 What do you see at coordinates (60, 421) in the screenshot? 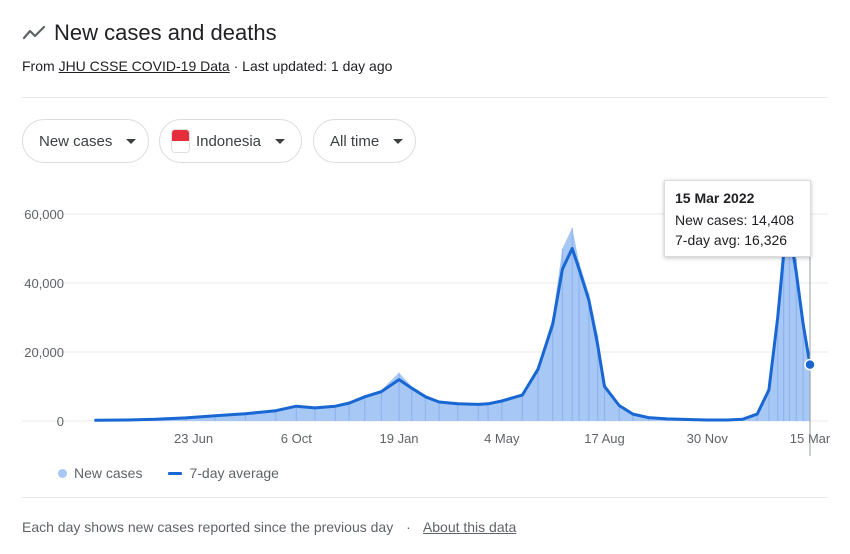
I see `y-tick-label: 0` at bounding box center [60, 421].